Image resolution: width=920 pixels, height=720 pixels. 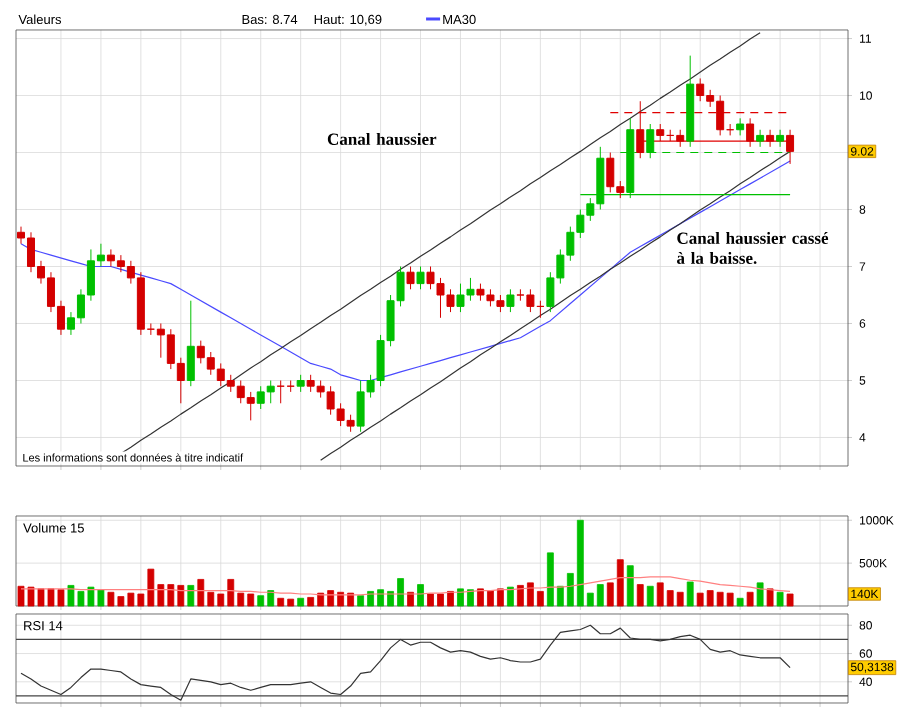 I want to click on annotation: Canal haussier, so click(x=382, y=138).